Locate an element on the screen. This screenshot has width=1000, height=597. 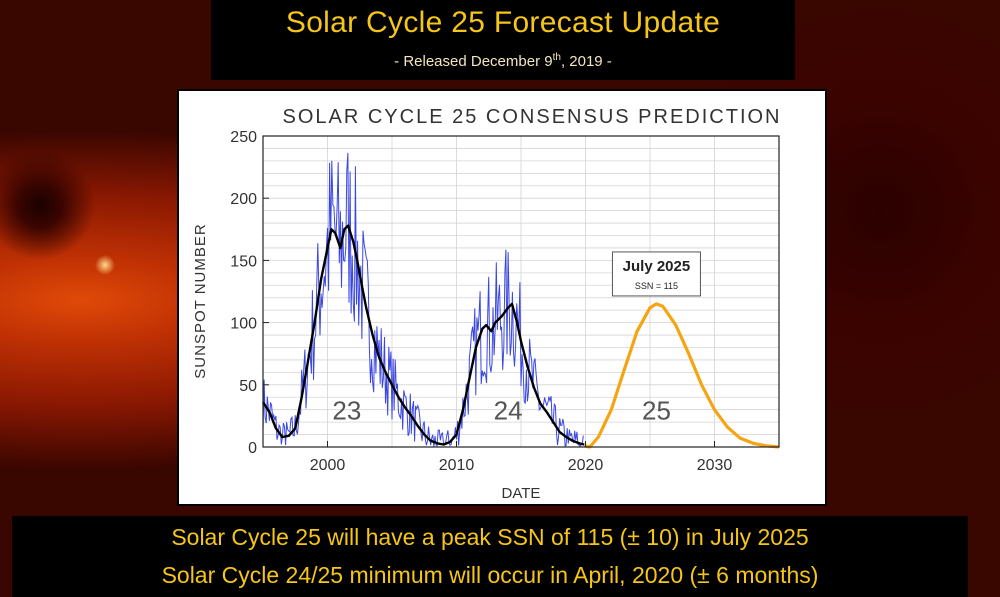
y-tick-label: 150 is located at coordinates (243, 261).